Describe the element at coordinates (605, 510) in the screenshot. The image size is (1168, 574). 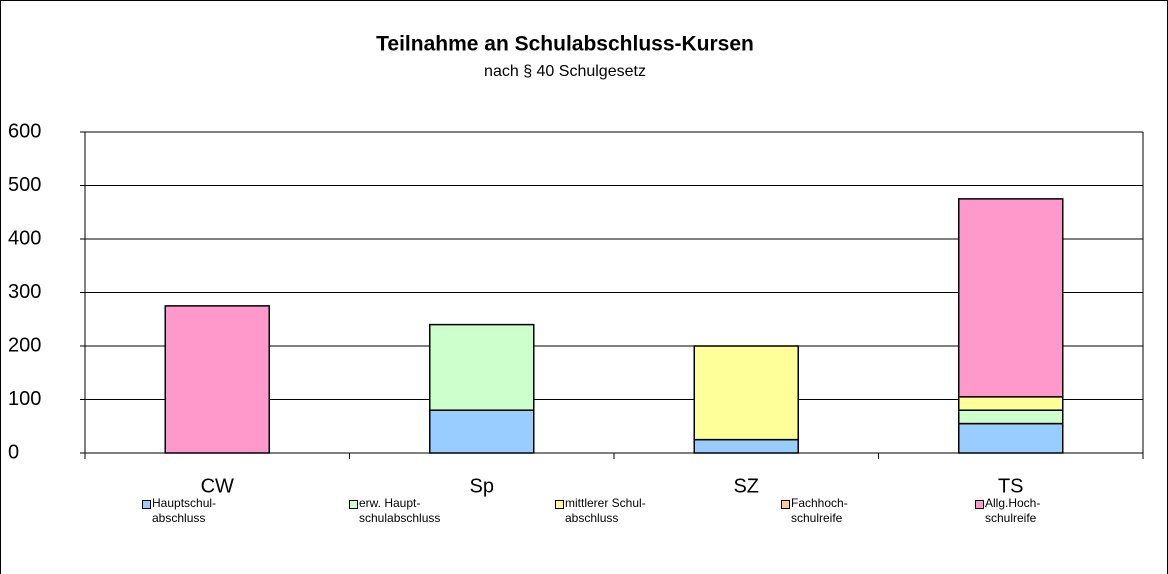
I see `legend-label: mittlerer Schul- abschluss` at that location.